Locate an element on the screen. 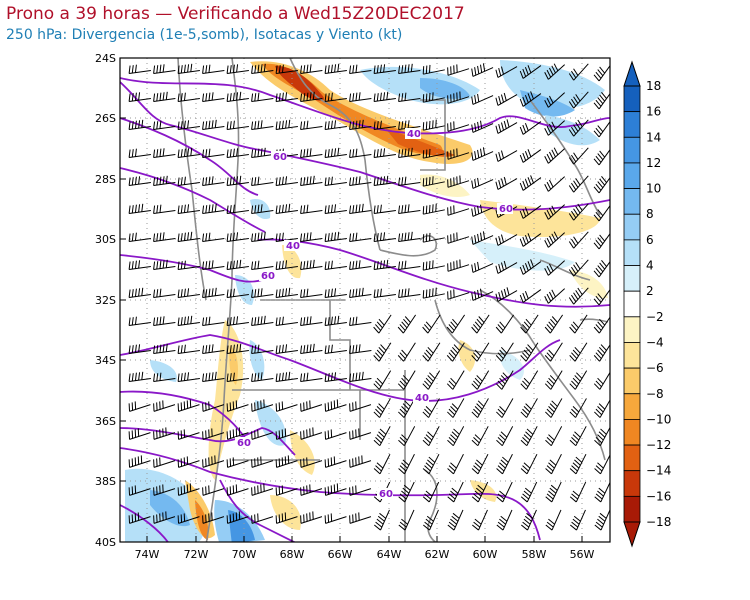 The width and height of the screenshot is (750, 600). lat-label: 26S is located at coordinates (105, 118).